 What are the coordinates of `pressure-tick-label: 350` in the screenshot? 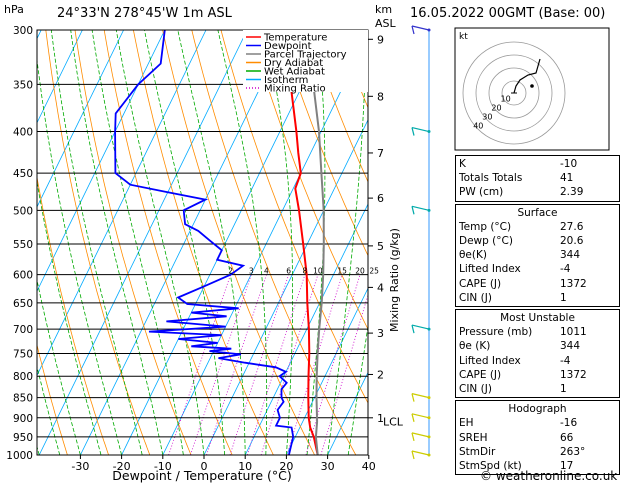 It's located at (23, 85).